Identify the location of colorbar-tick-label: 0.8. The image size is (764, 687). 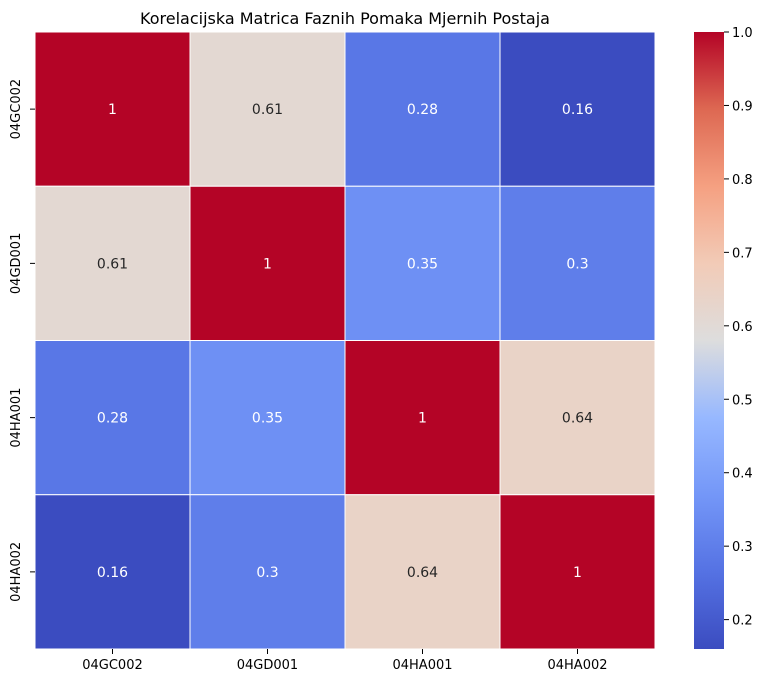
(742, 180).